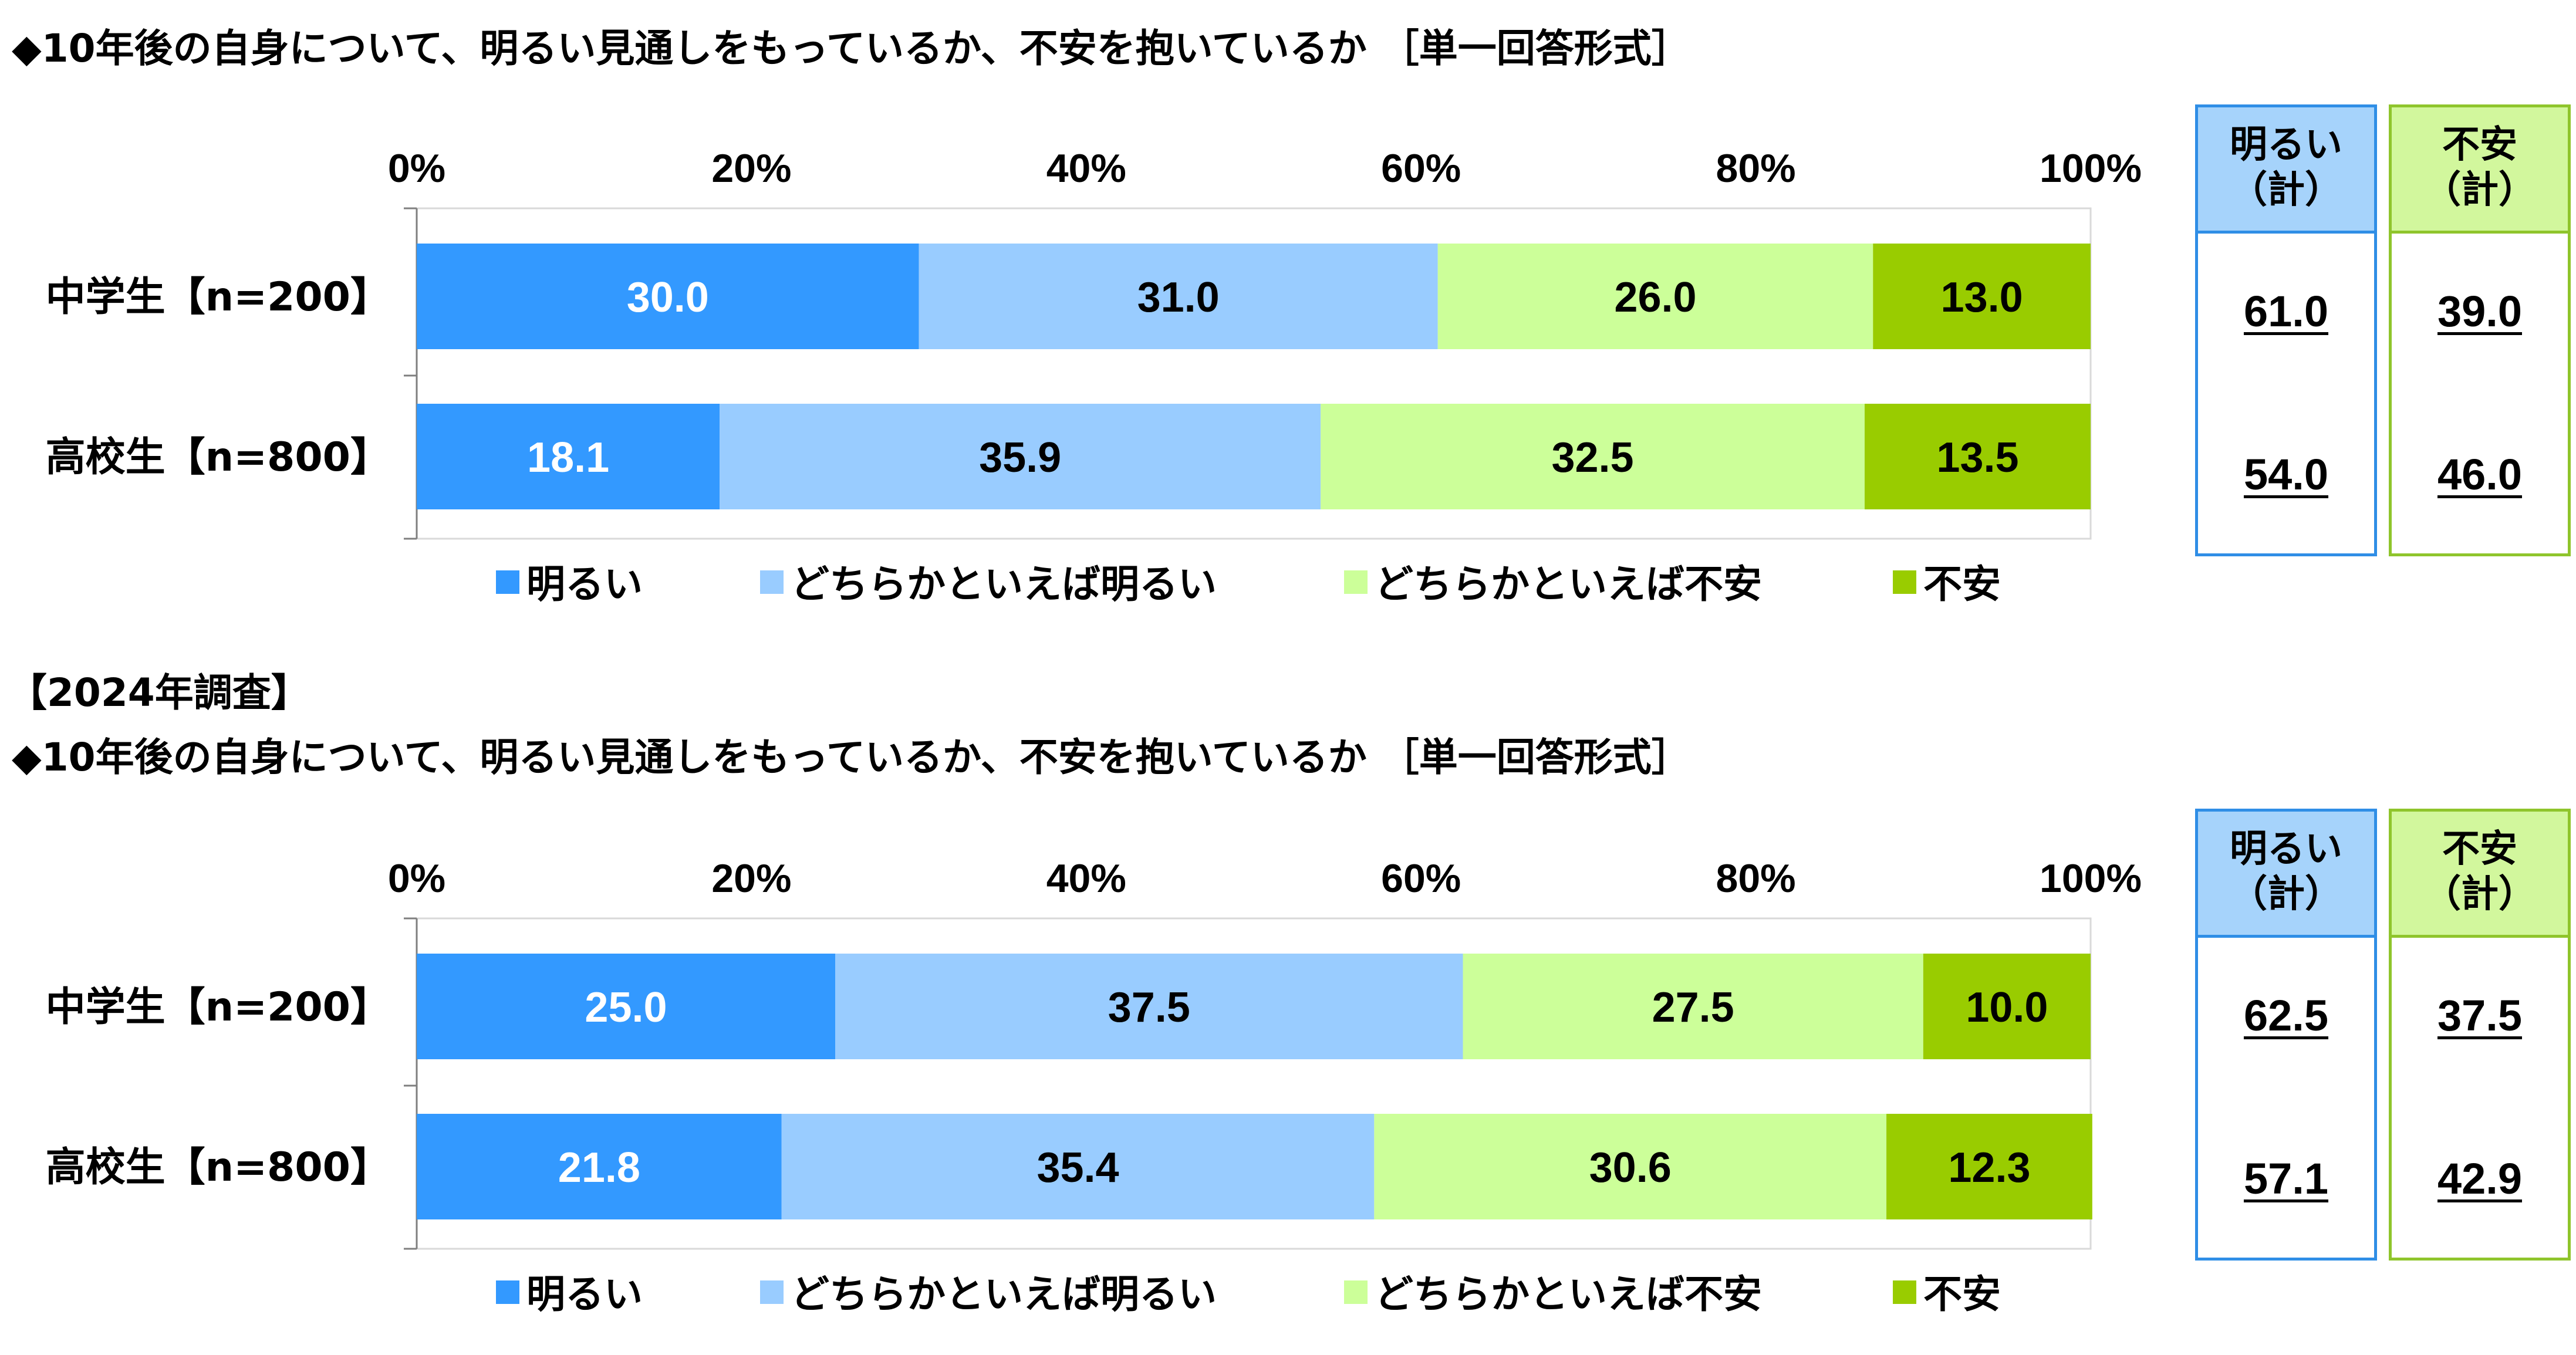 The width and height of the screenshot is (2576, 1355). I want to click on summary-header-bright-1: 明るい （計）, so click(2286, 169).